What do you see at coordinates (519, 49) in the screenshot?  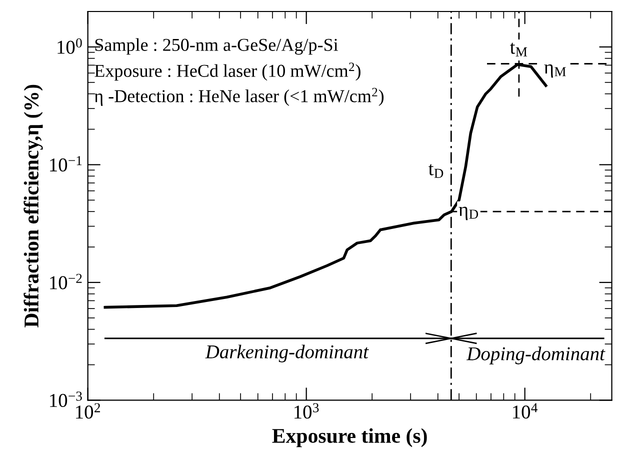 I see `ref-line-label: t$_{M}$` at bounding box center [519, 49].